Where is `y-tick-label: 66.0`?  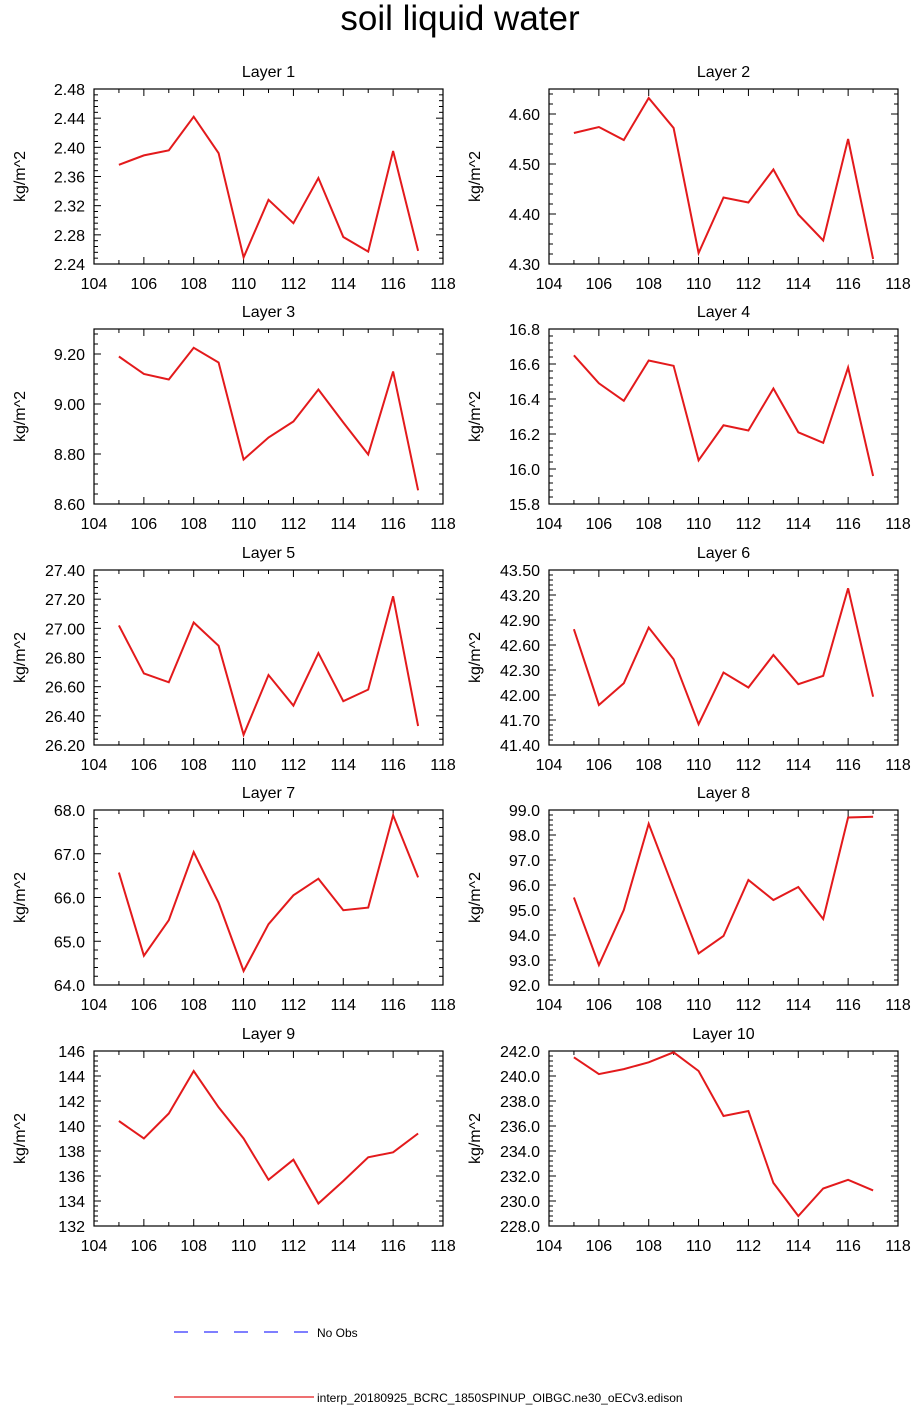 y-tick-label: 66.0 is located at coordinates (69, 899).